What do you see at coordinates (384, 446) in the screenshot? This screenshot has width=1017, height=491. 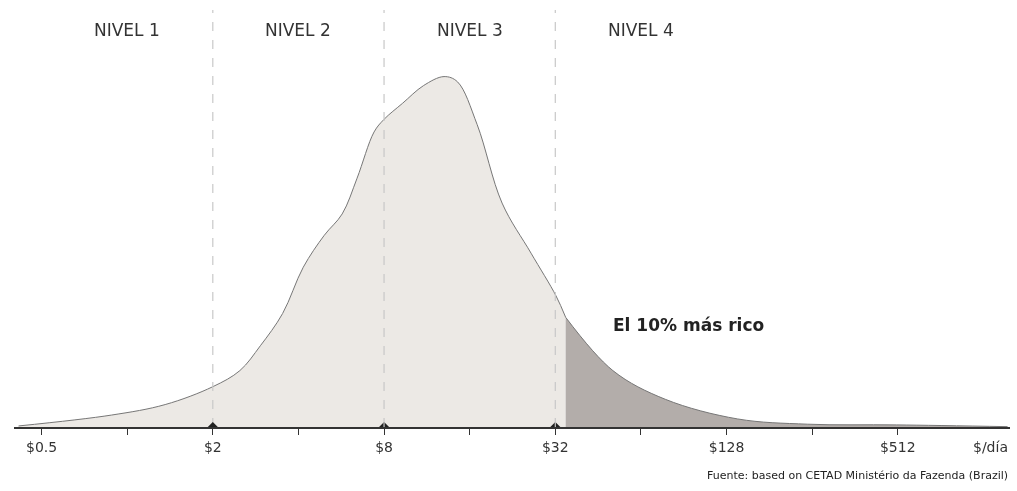 I see `x-tick-label: $8` at bounding box center [384, 446].